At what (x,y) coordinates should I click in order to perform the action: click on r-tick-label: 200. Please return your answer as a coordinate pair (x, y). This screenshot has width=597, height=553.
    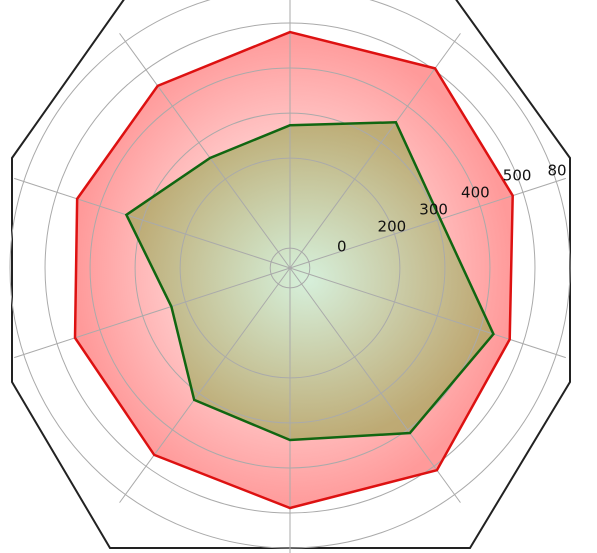
    Looking at the image, I should click on (392, 226).